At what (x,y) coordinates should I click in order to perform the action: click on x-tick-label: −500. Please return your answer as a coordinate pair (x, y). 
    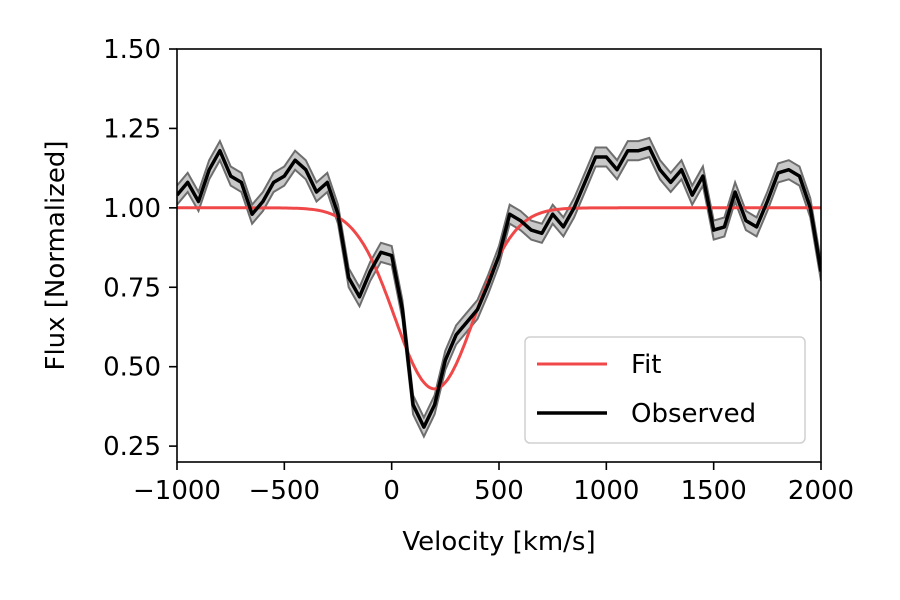
    Looking at the image, I should click on (284, 491).